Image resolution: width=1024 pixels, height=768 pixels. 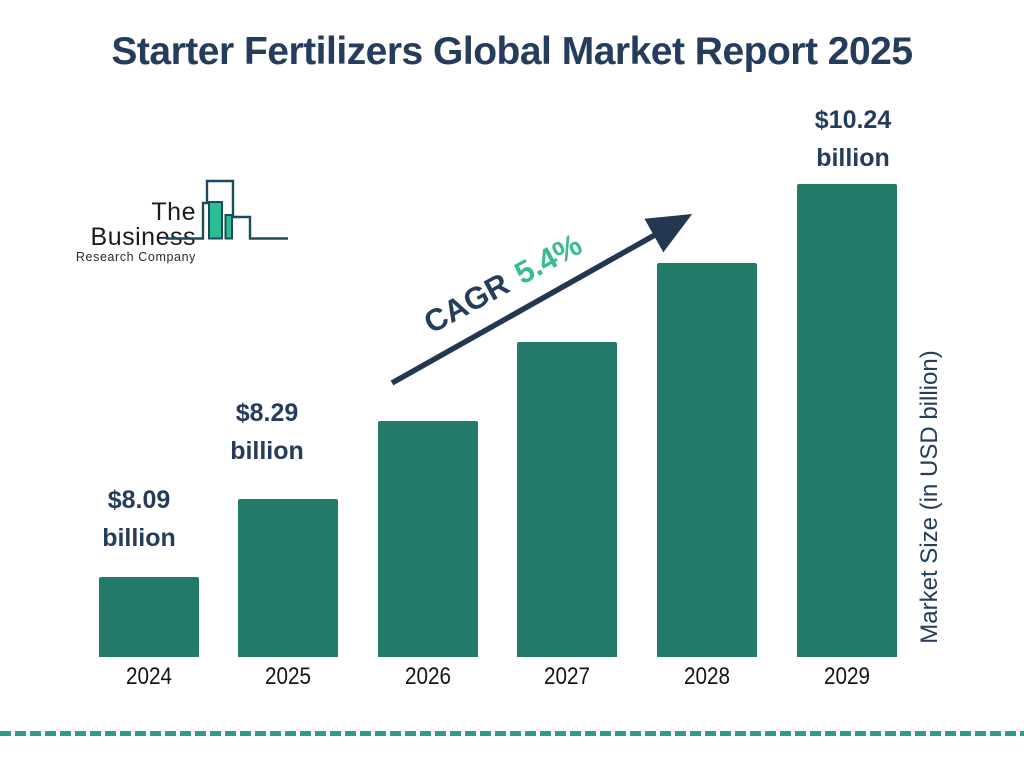 I want to click on x-tick-2027: 2027, so click(x=567, y=676).